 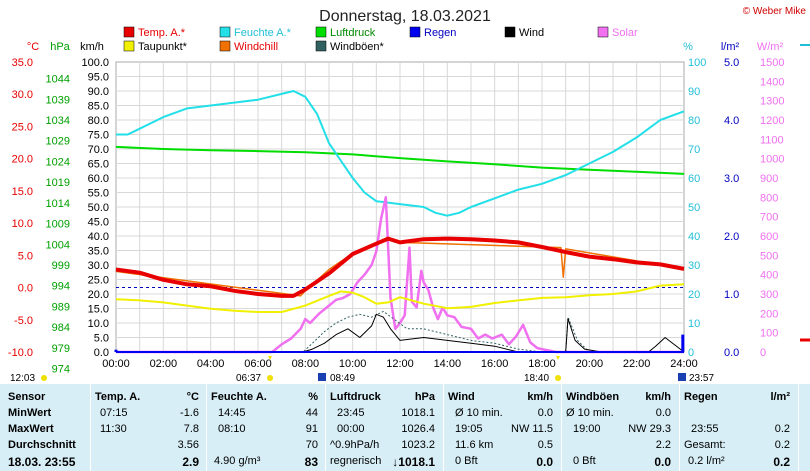 What do you see at coordinates (98, 223) in the screenshot?
I see `wind-axis-tick: 45.0` at bounding box center [98, 223].